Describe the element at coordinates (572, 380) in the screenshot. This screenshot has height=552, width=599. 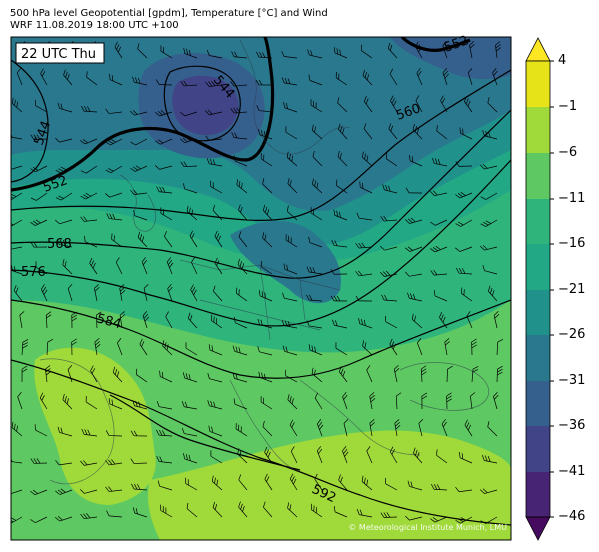
I see `colorbar-tick-label: −31` at that location.